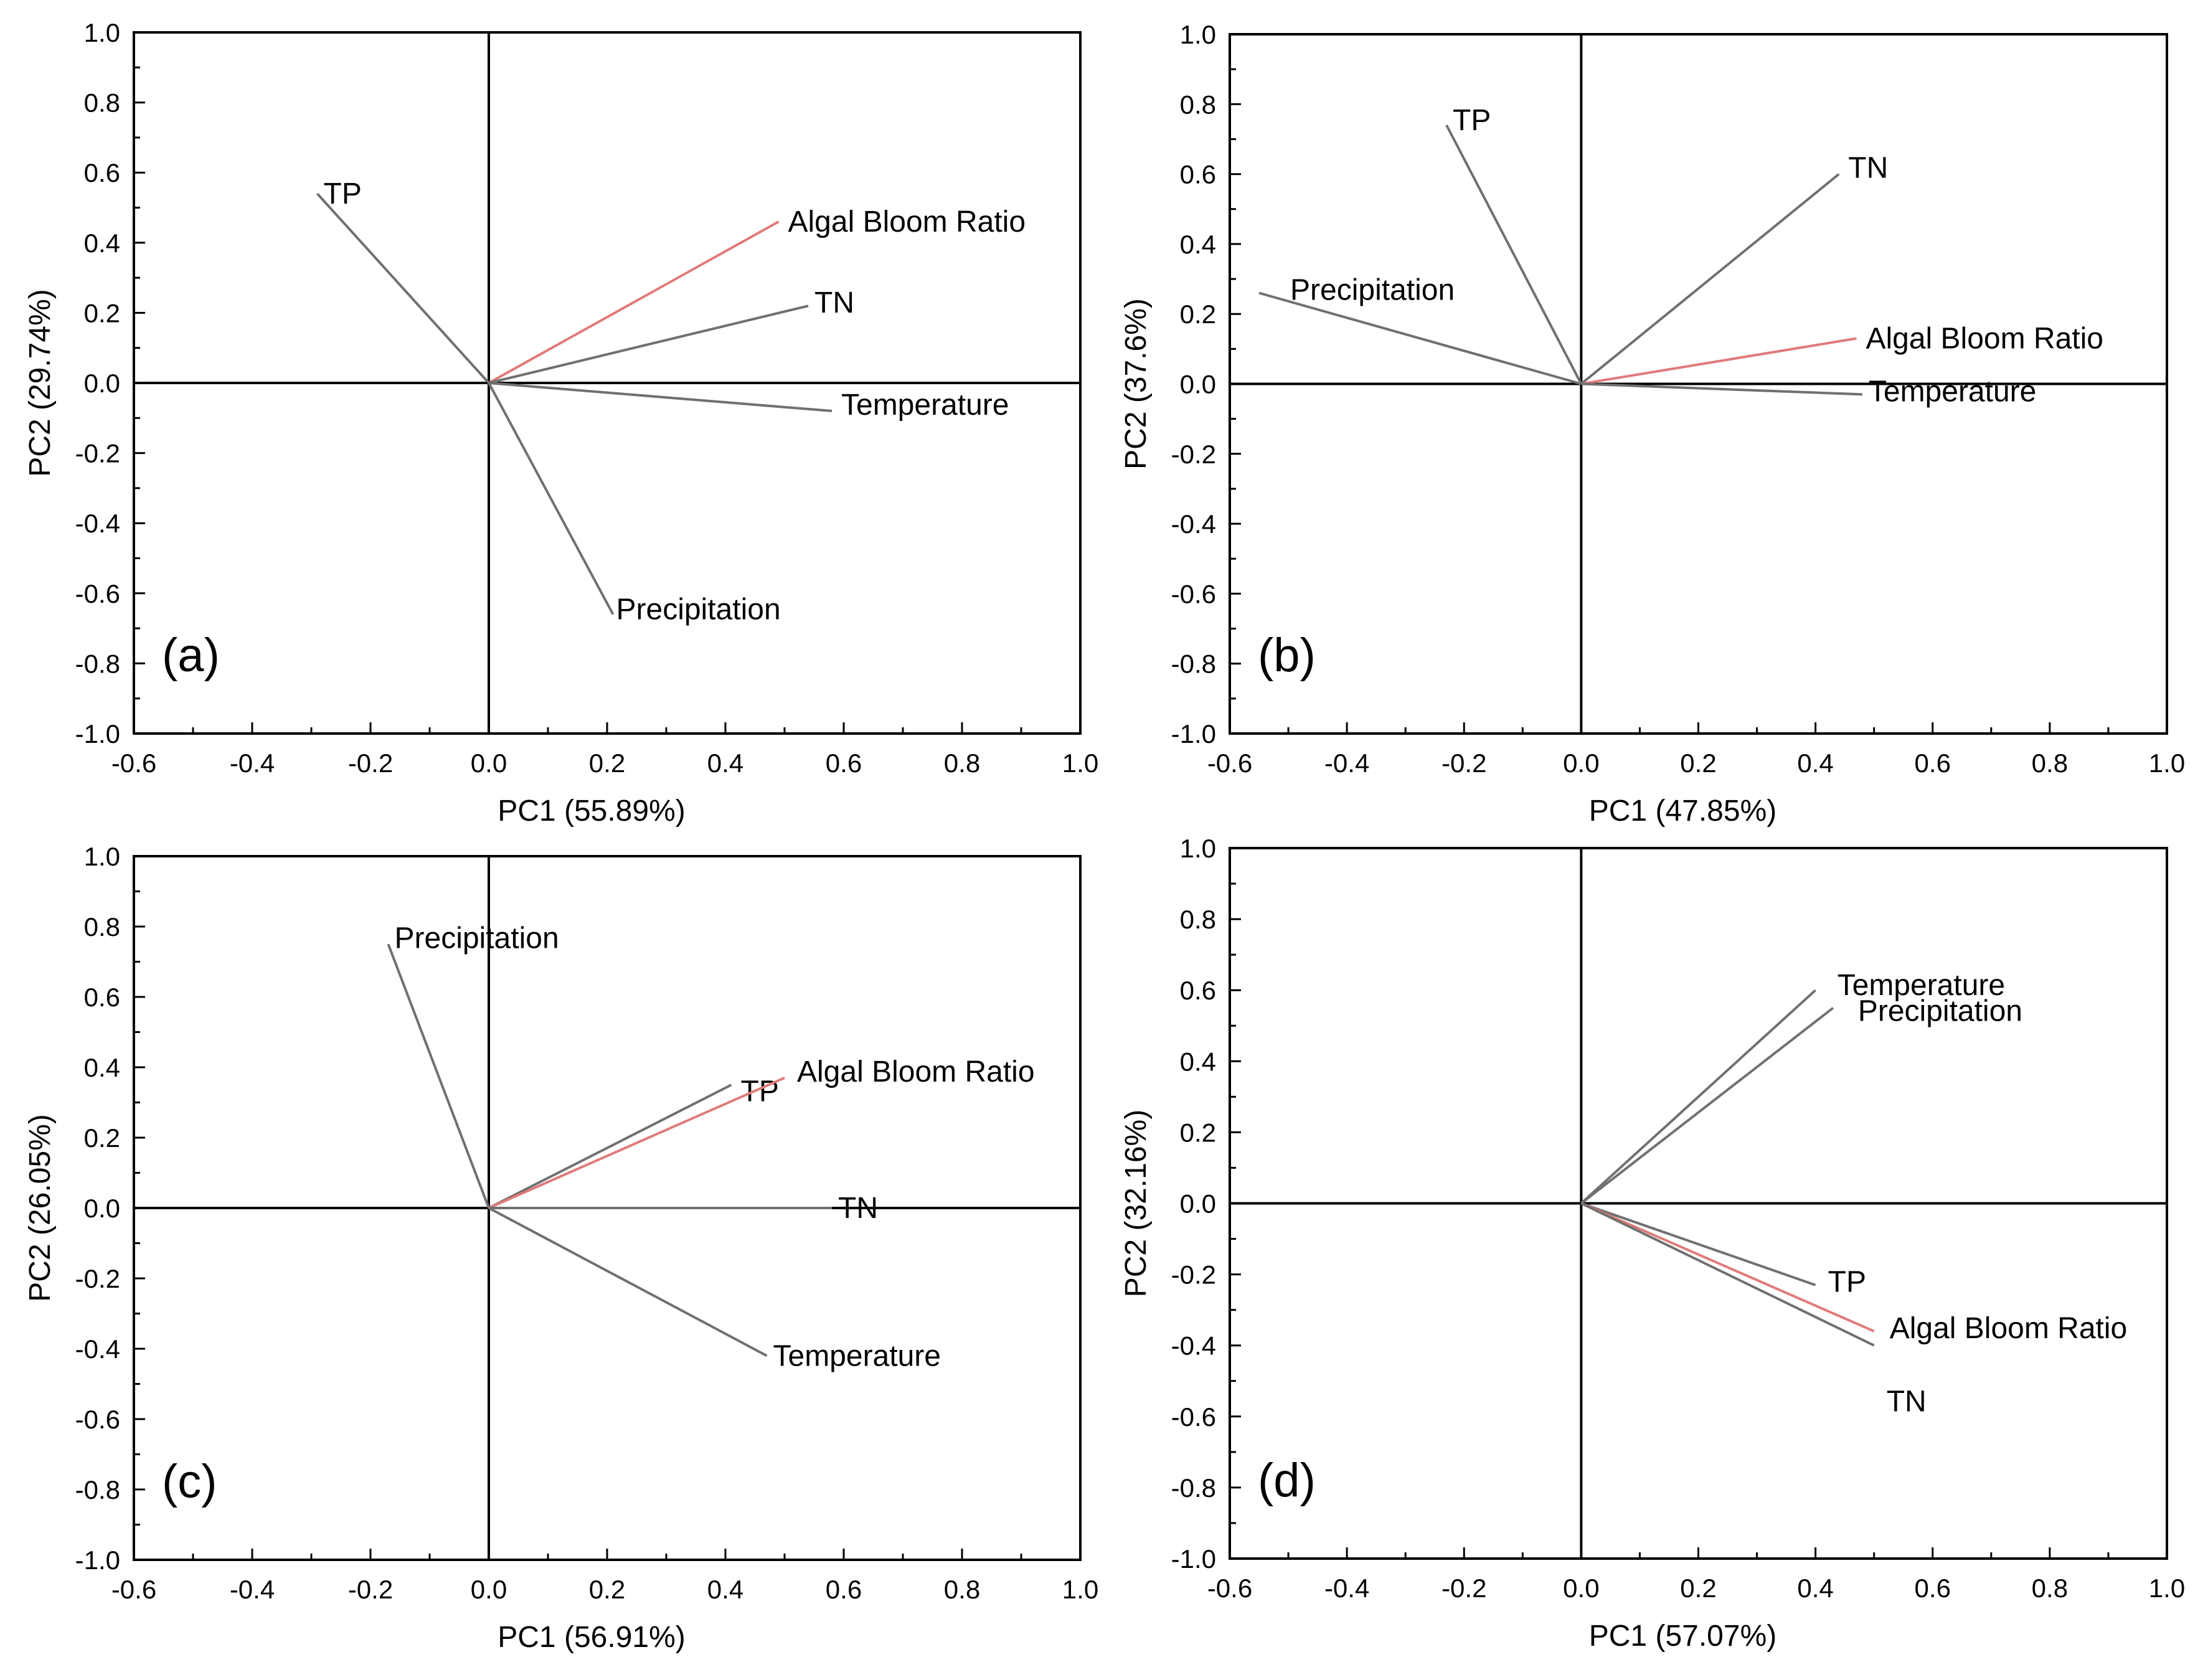 This screenshot has width=2208, height=1680. I want to click on x-axis-title: PC1 (56.91%), so click(591, 1637).